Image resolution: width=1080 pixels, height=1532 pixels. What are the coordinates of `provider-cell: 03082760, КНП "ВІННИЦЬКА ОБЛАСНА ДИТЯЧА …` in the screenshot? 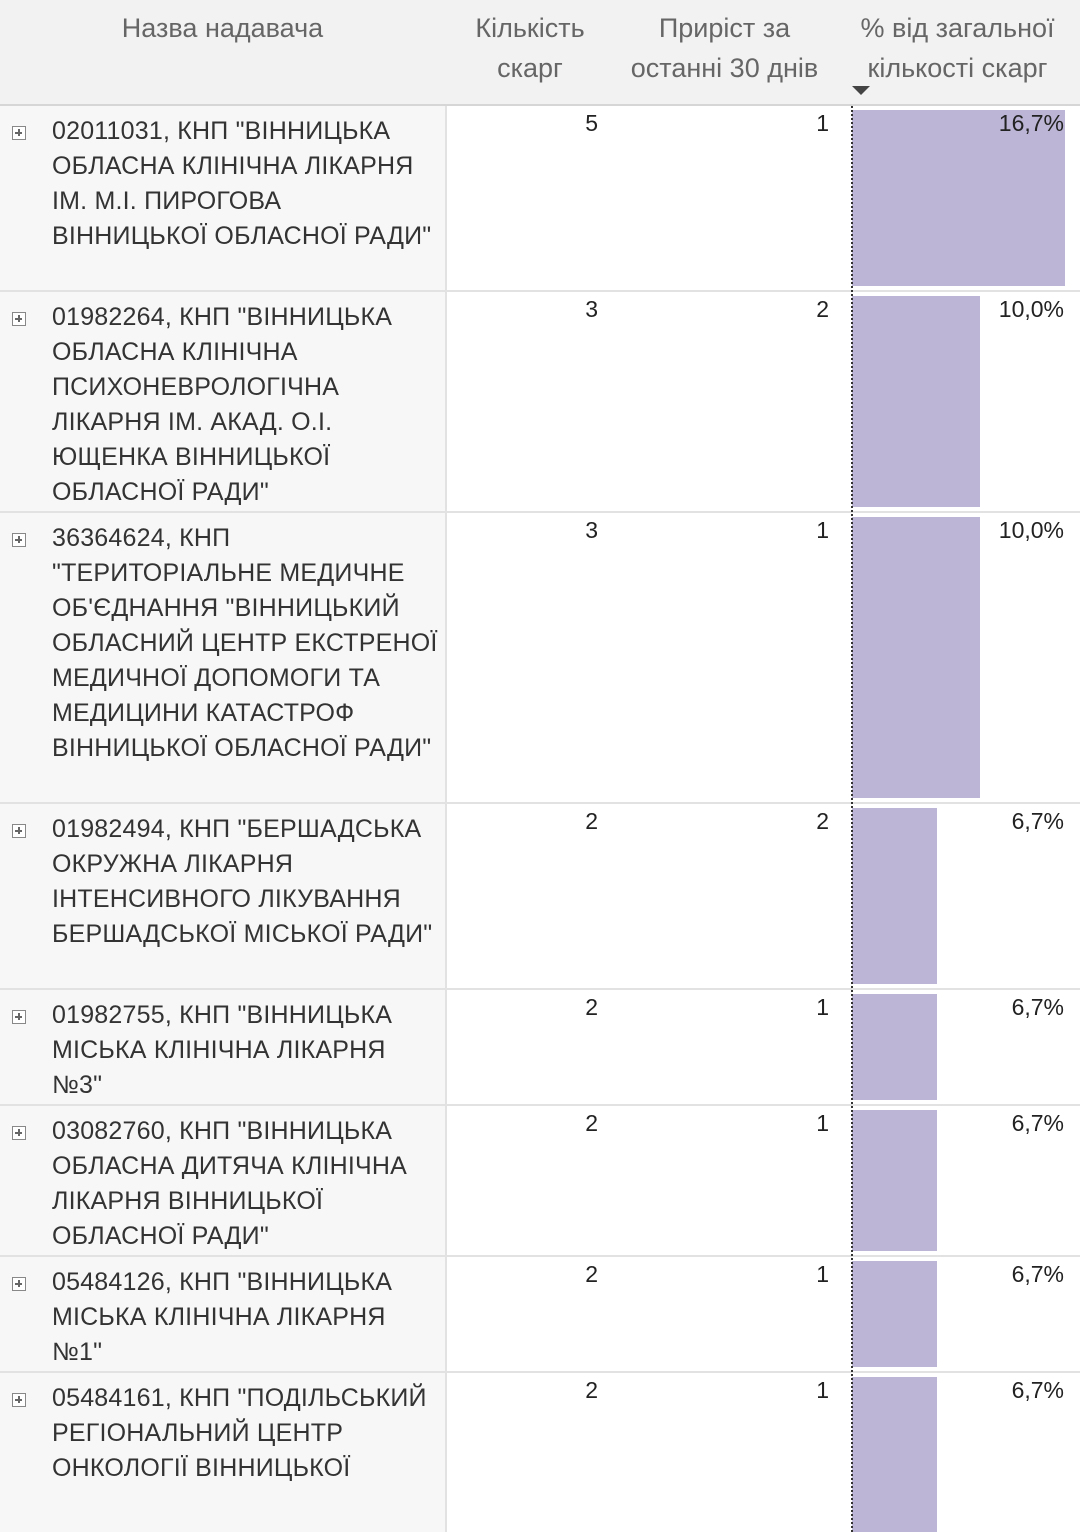 It's located at (223, 1180).